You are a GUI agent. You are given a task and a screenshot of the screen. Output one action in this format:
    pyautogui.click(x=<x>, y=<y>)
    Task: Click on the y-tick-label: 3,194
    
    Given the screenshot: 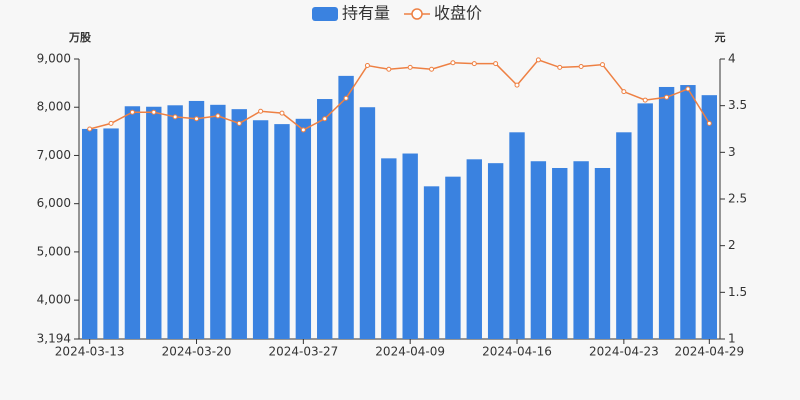 What is the action you would take?
    pyautogui.click(x=54, y=339)
    